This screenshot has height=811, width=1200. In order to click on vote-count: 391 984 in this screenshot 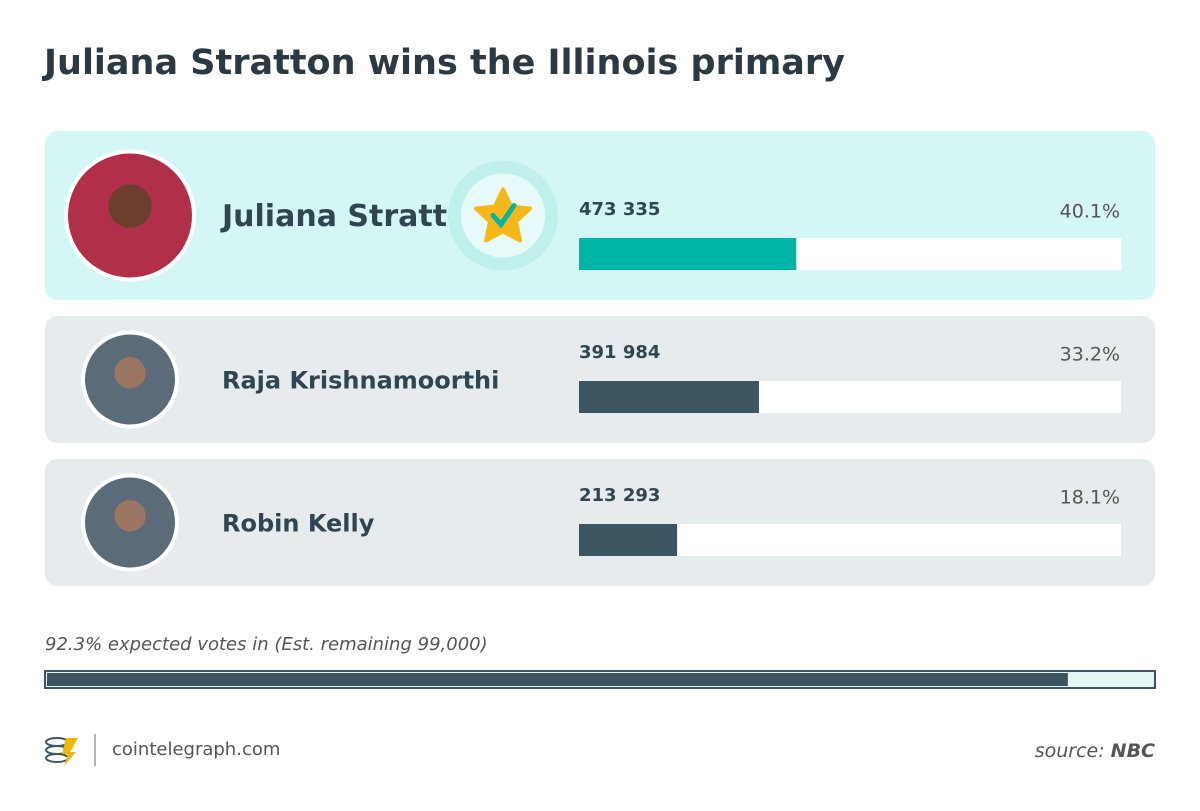, I will do `click(619, 352)`.